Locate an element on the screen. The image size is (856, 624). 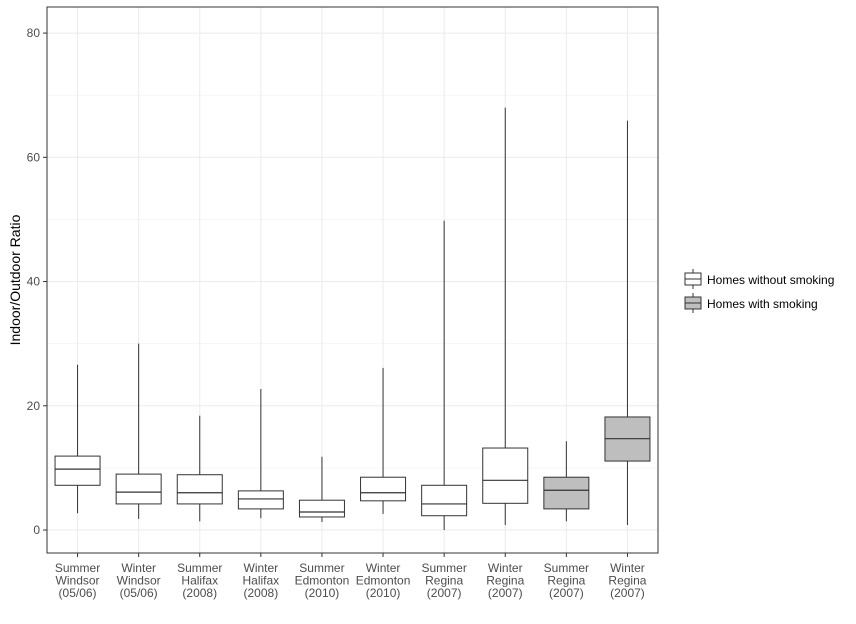
y-tick-label: 40 is located at coordinates (34, 282).